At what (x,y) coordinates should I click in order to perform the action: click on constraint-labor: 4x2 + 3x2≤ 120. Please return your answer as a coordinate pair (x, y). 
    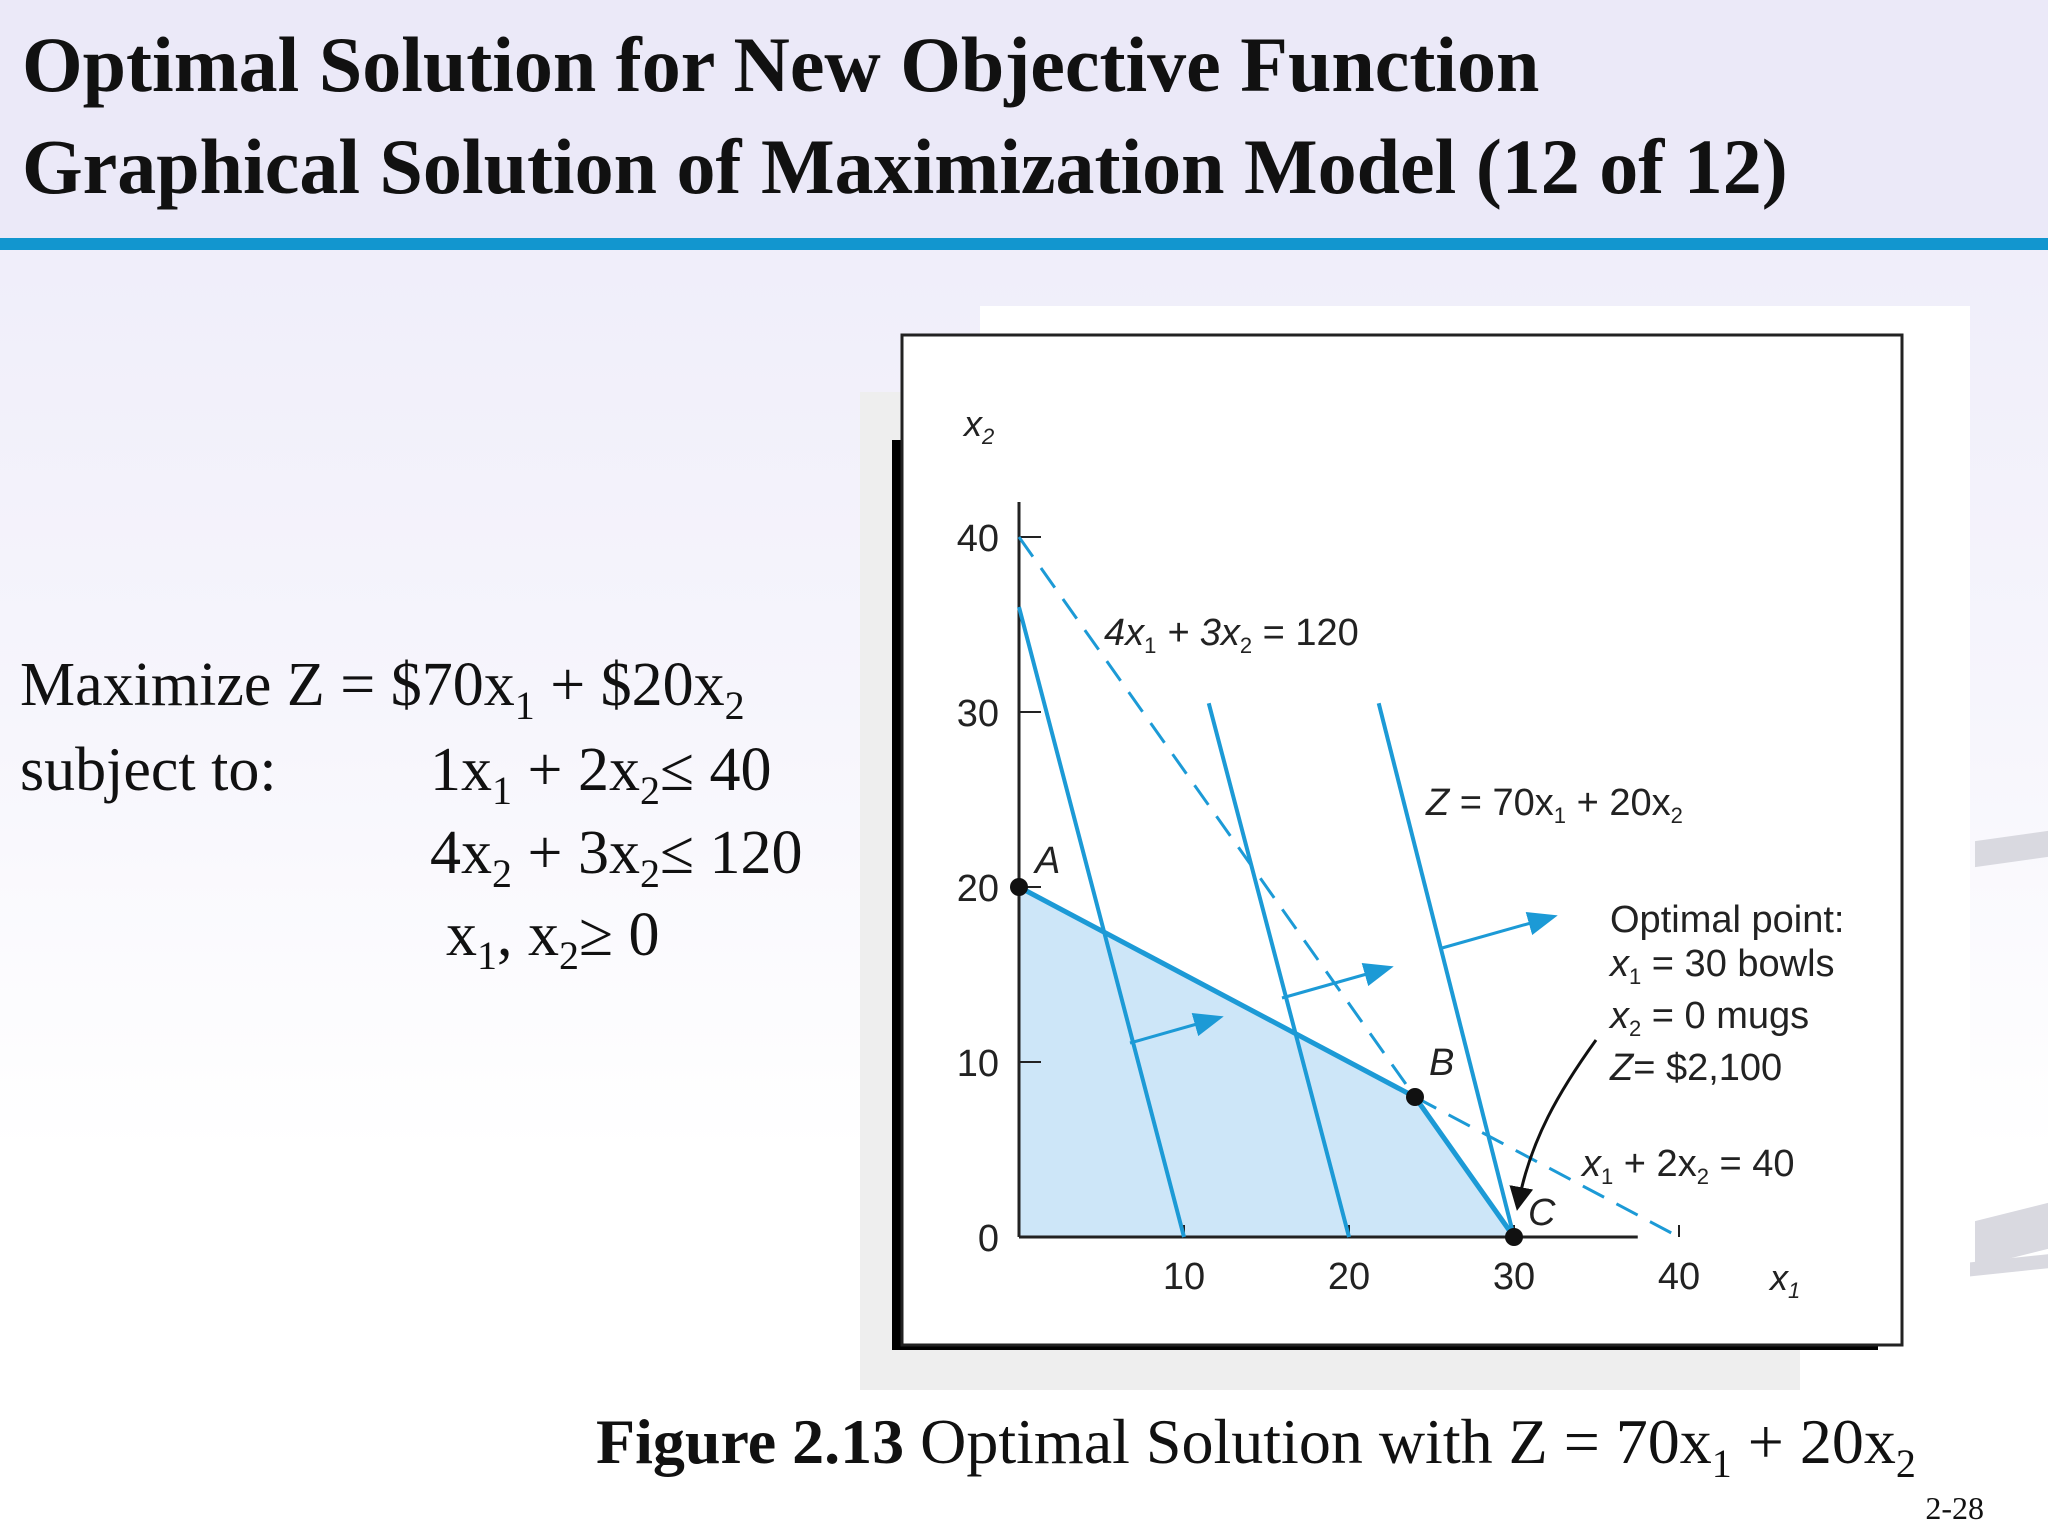
    Looking at the image, I should click on (616, 857).